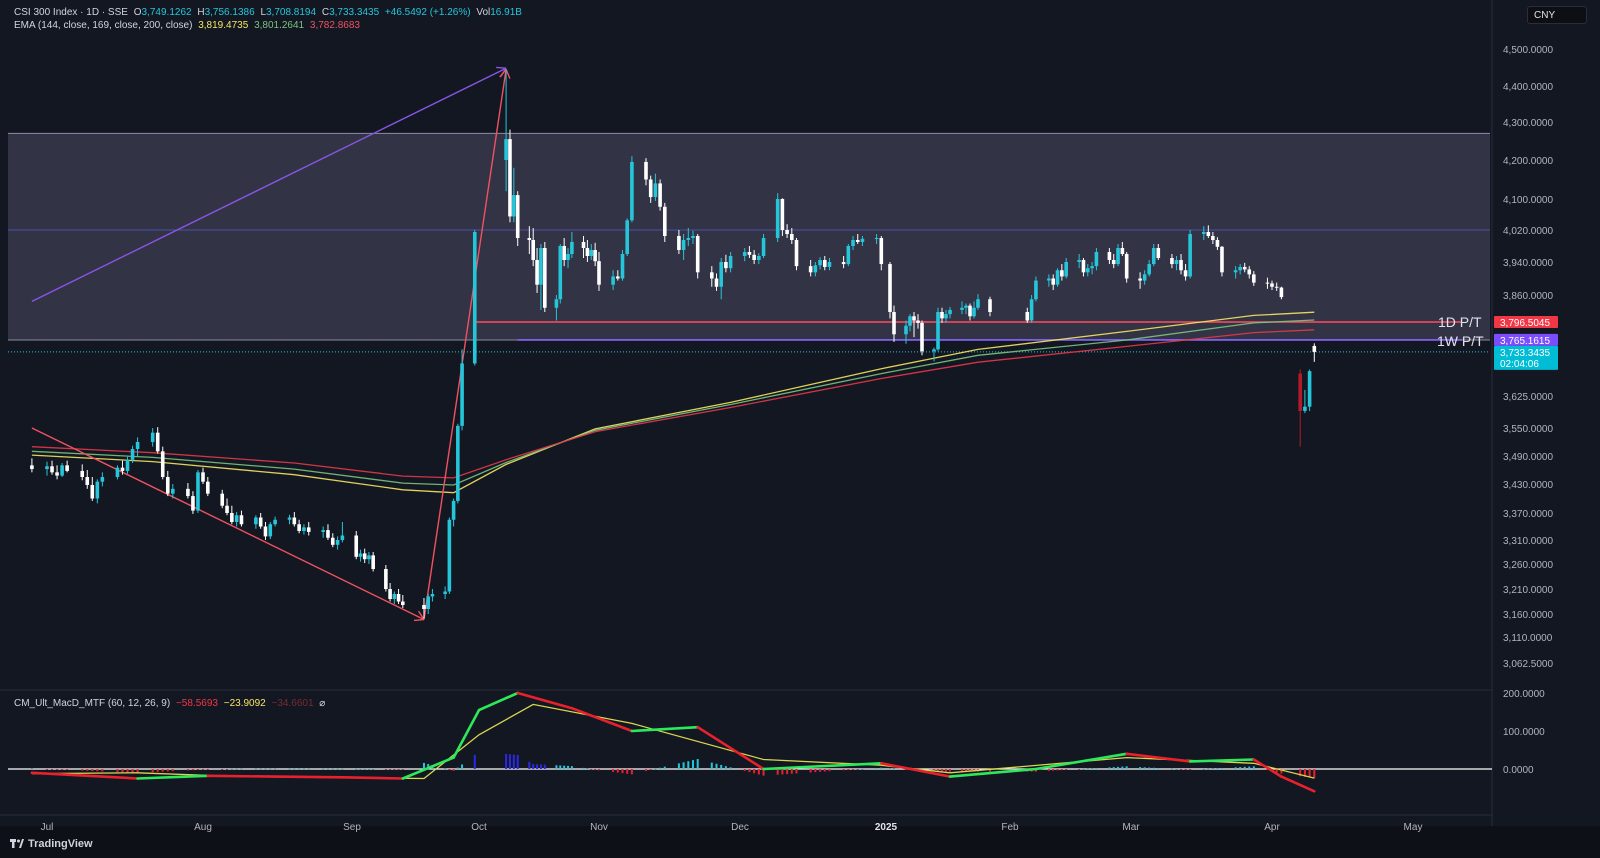  Describe the element at coordinates (196, 703) in the screenshot. I see `macd-value-1: −58.5693` at that location.